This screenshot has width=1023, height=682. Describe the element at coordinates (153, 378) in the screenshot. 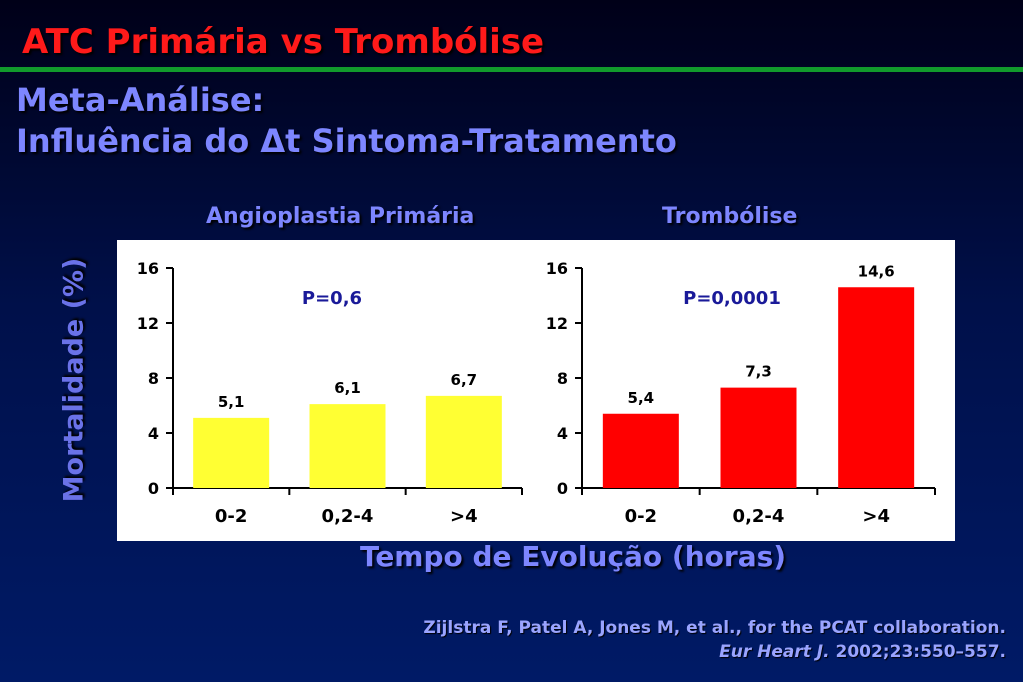

I see `chart1-y-tick-label: 8` at that location.